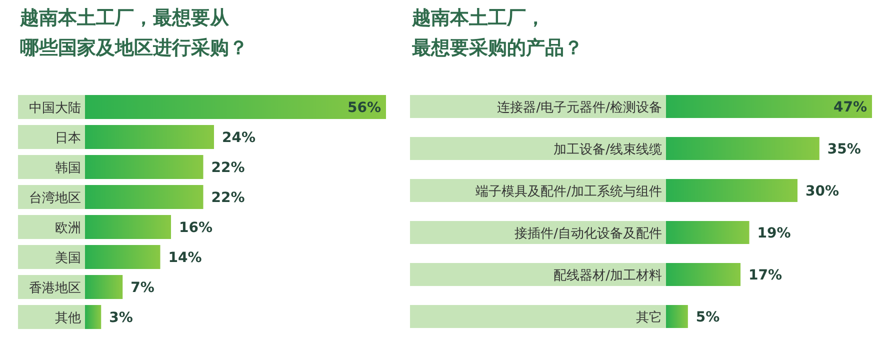 Image resolution: width=880 pixels, height=354 pixels. I want to click on y-tick-label: 其他, so click(68, 318).